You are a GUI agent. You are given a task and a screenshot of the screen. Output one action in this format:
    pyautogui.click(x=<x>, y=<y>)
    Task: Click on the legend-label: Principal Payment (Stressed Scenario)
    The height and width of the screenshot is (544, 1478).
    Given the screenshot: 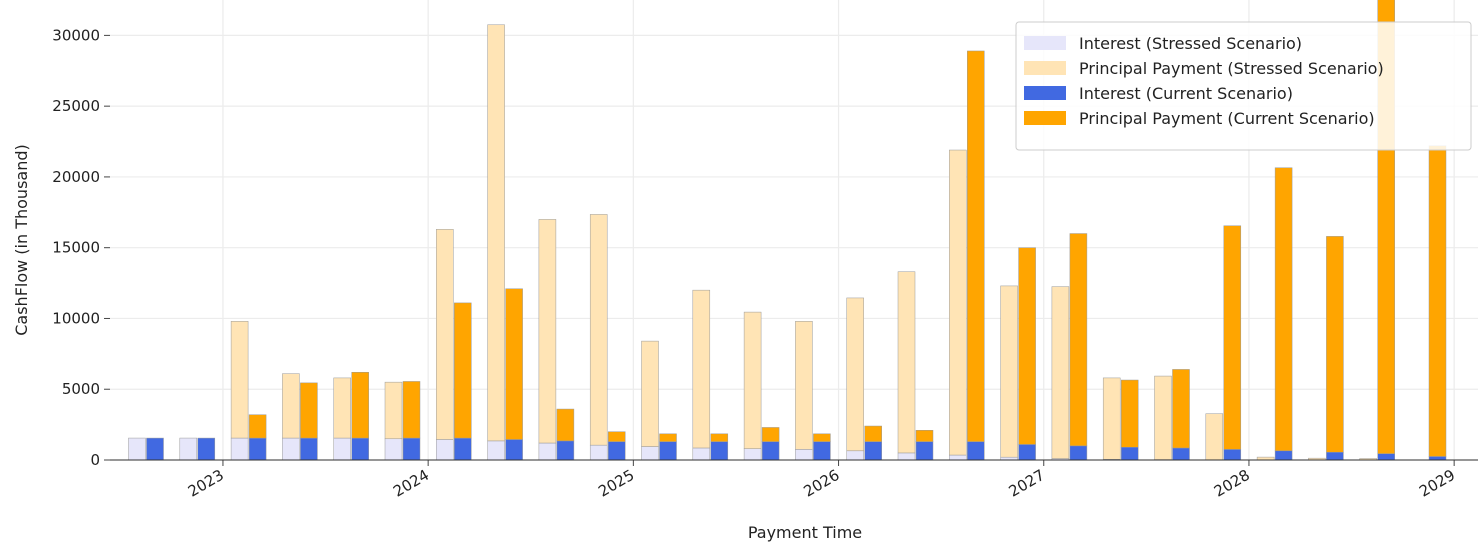 What is the action you would take?
    pyautogui.click(x=1231, y=68)
    